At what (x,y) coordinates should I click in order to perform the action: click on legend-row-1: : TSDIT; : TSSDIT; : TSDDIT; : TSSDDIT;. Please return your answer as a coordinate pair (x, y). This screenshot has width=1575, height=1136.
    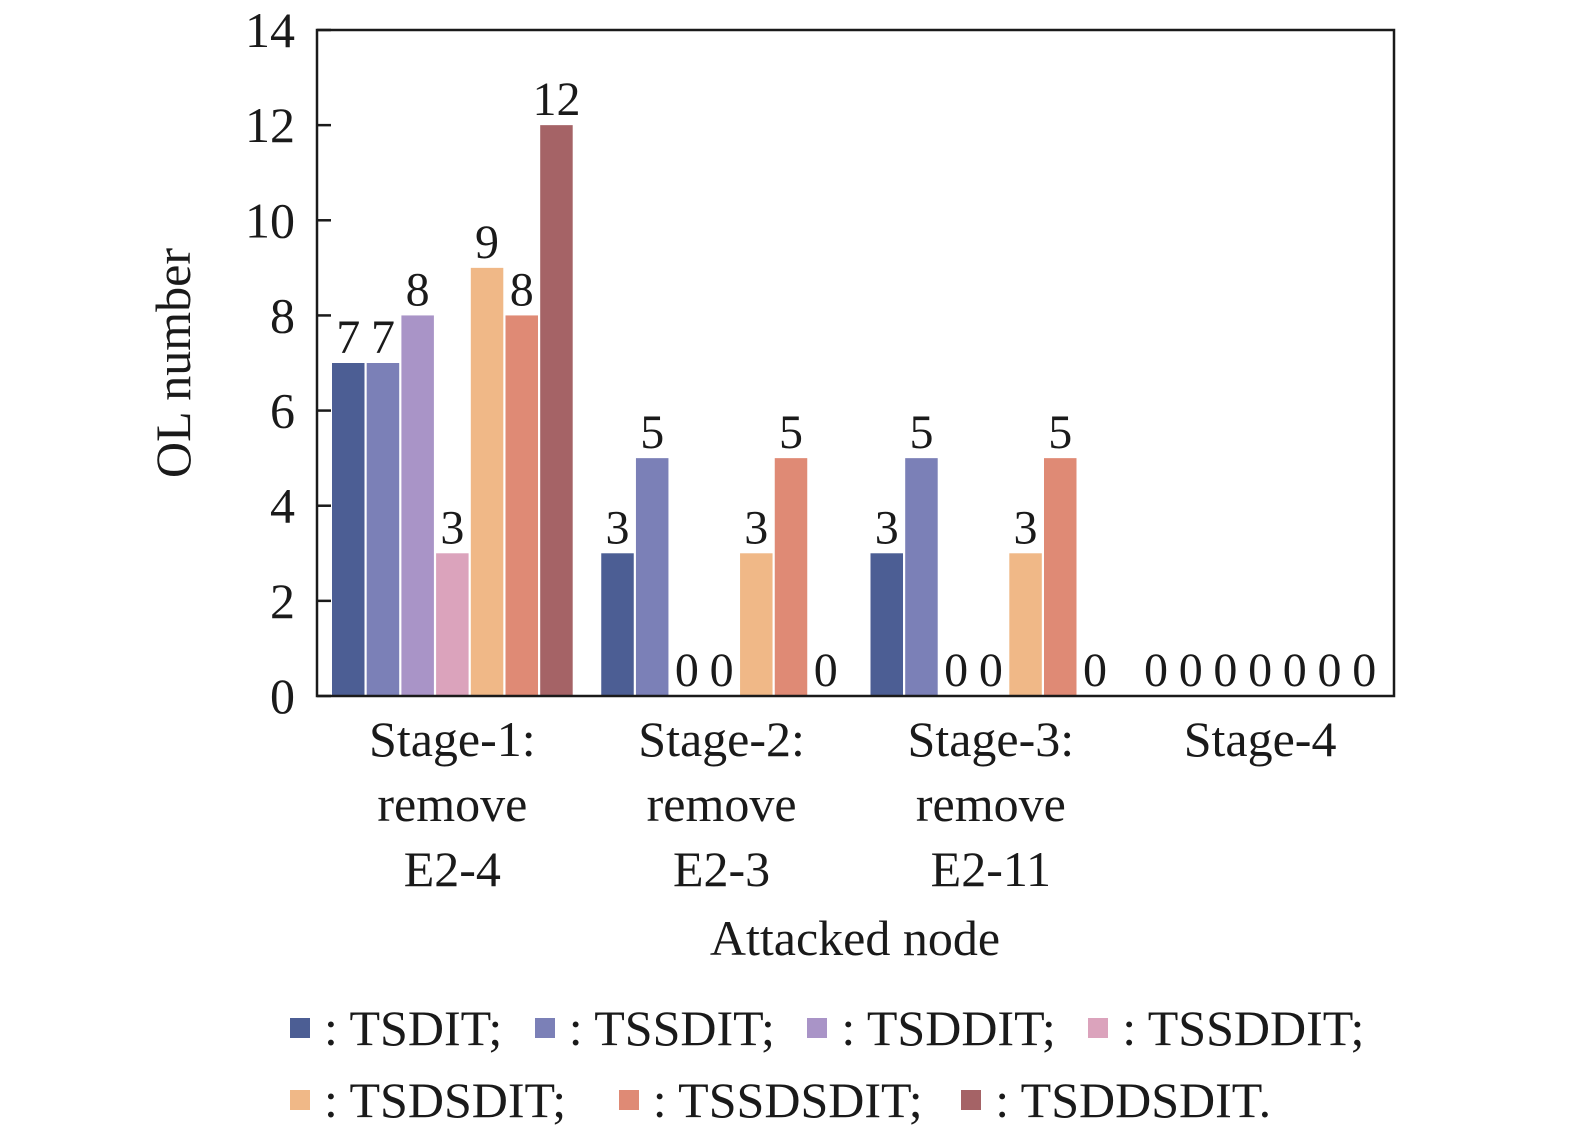
    Looking at the image, I should click on (837, 1024).